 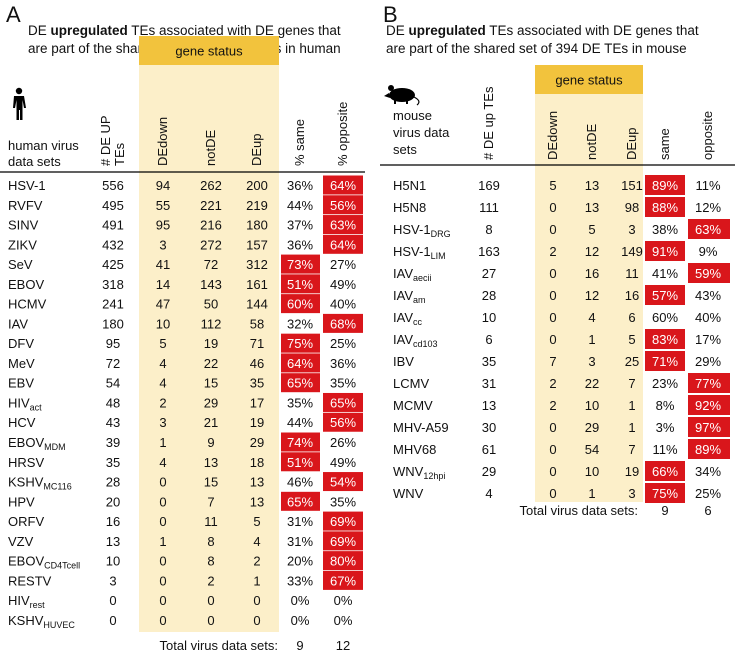 I want to click on virus-name-main: HSV-1, so click(x=412, y=229).